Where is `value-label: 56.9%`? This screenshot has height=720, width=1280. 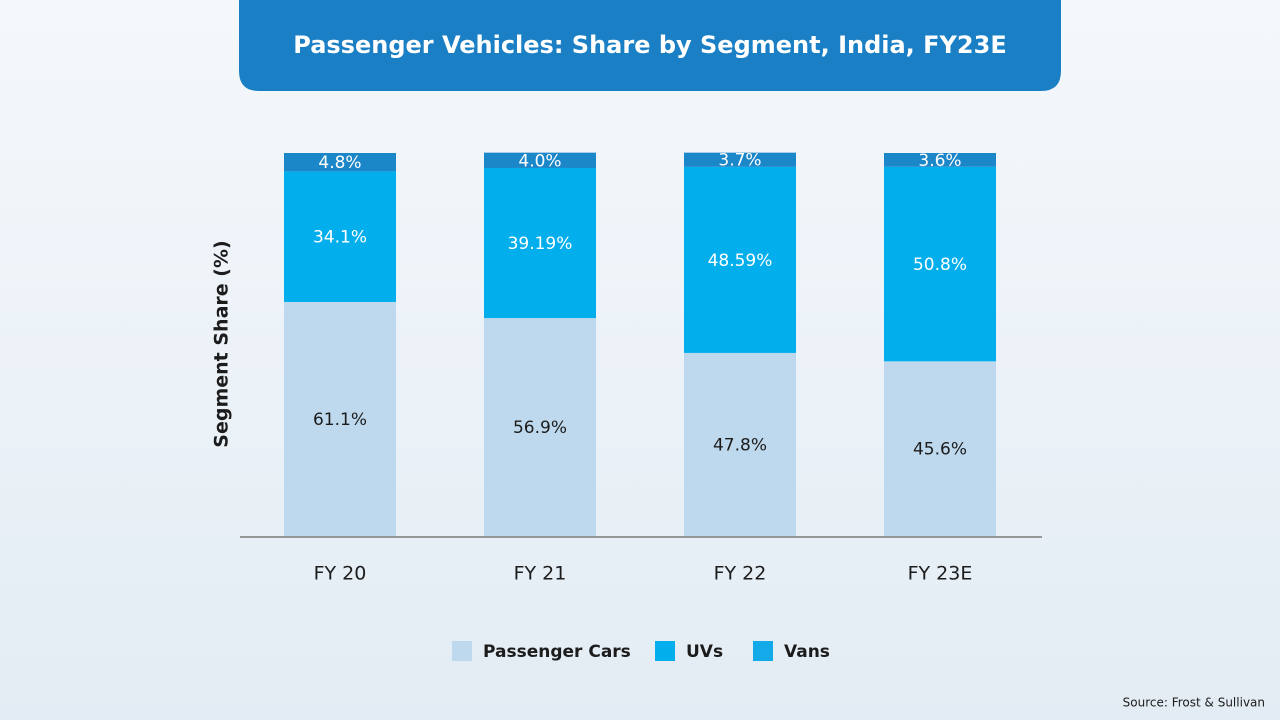 value-label: 56.9% is located at coordinates (540, 428).